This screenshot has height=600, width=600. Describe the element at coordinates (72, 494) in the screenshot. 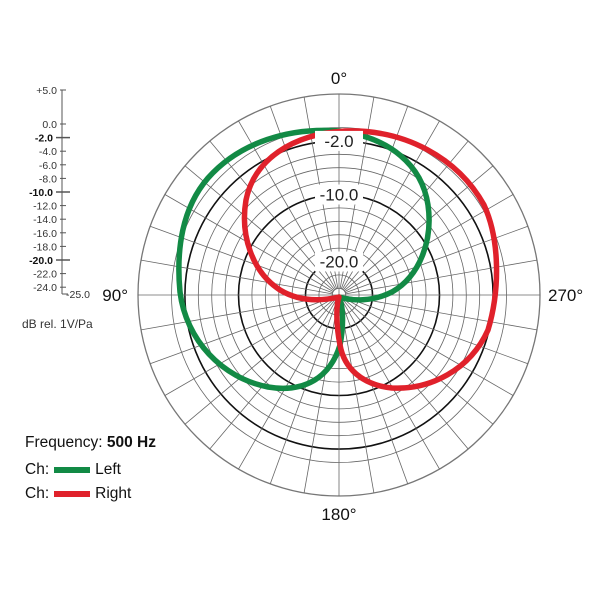

I see `legend-swatch-right` at that location.